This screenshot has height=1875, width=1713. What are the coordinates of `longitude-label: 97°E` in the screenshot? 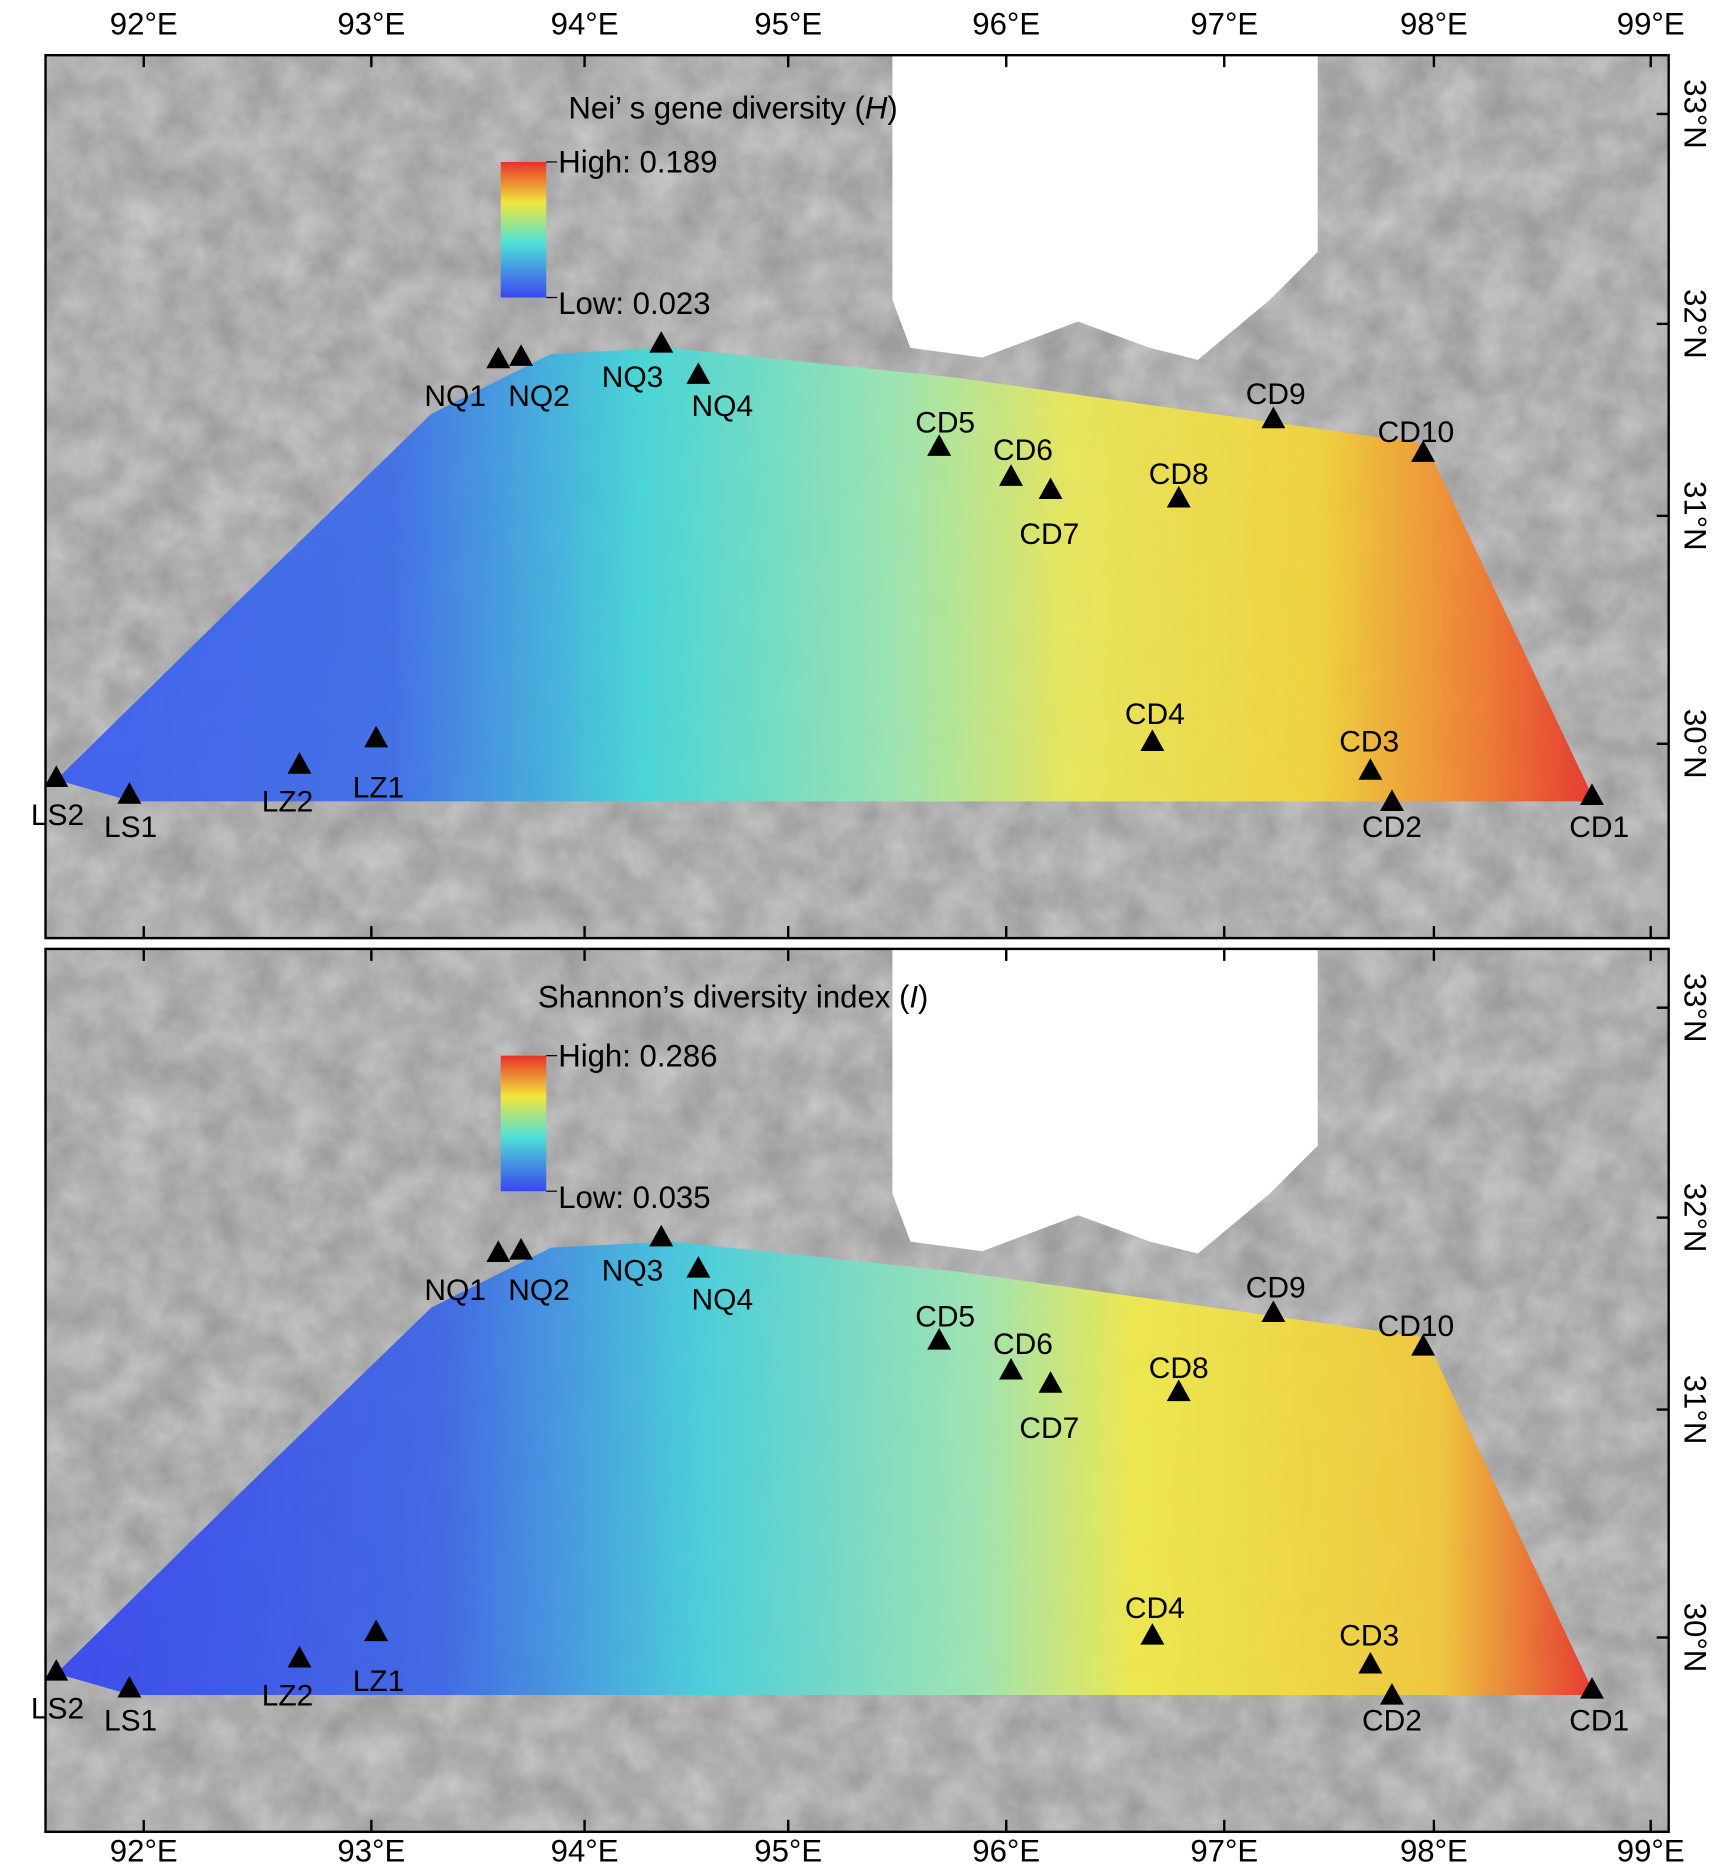 It's located at (1224, 24).